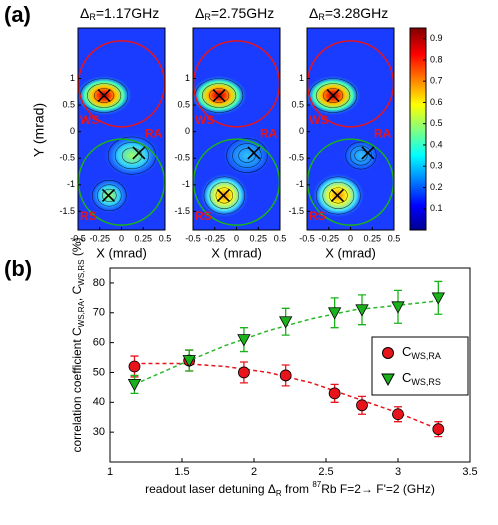 Image resolution: width=498 pixels, height=525 pixels. I want to click on y-axis-label: Y (mrad), so click(39, 130).